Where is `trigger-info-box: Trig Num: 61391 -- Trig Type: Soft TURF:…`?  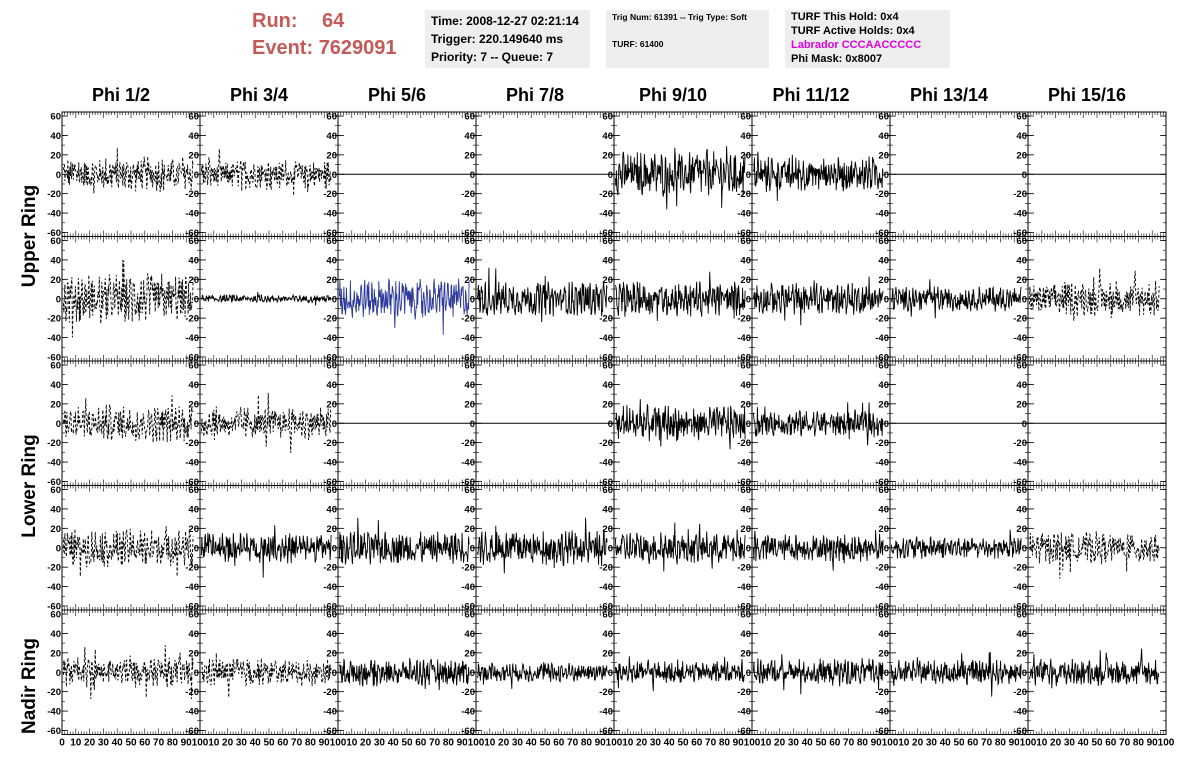 trigger-info-box: Trig Num: 61391 -- Trig Type: Soft TURF:… is located at coordinates (687, 39).